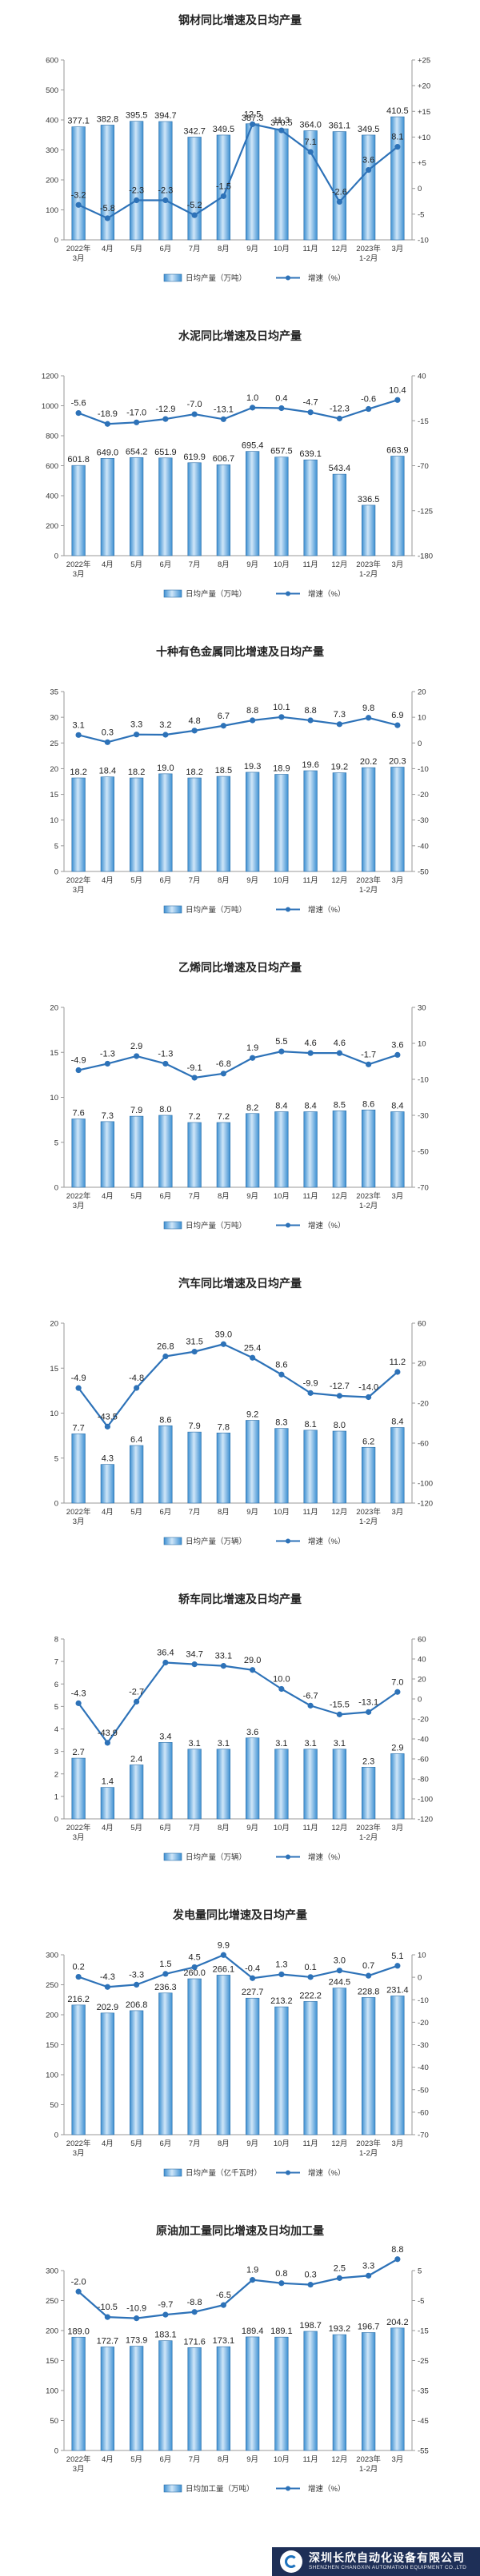  I want to click on legend-bar-label: 日均产量（万辆）, so click(216, 1542).